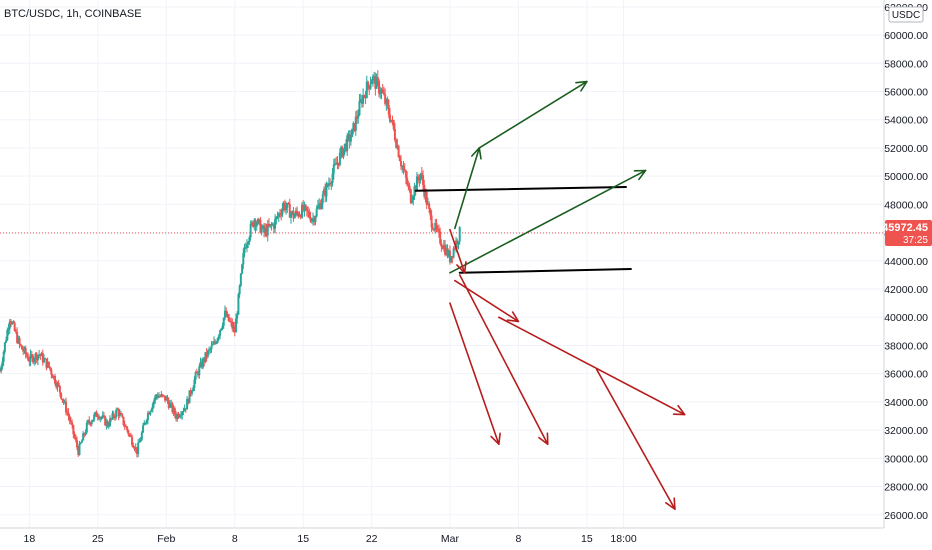 The width and height of the screenshot is (932, 550). What do you see at coordinates (907, 275) in the screenshot?
I see `price-axis` at bounding box center [907, 275].